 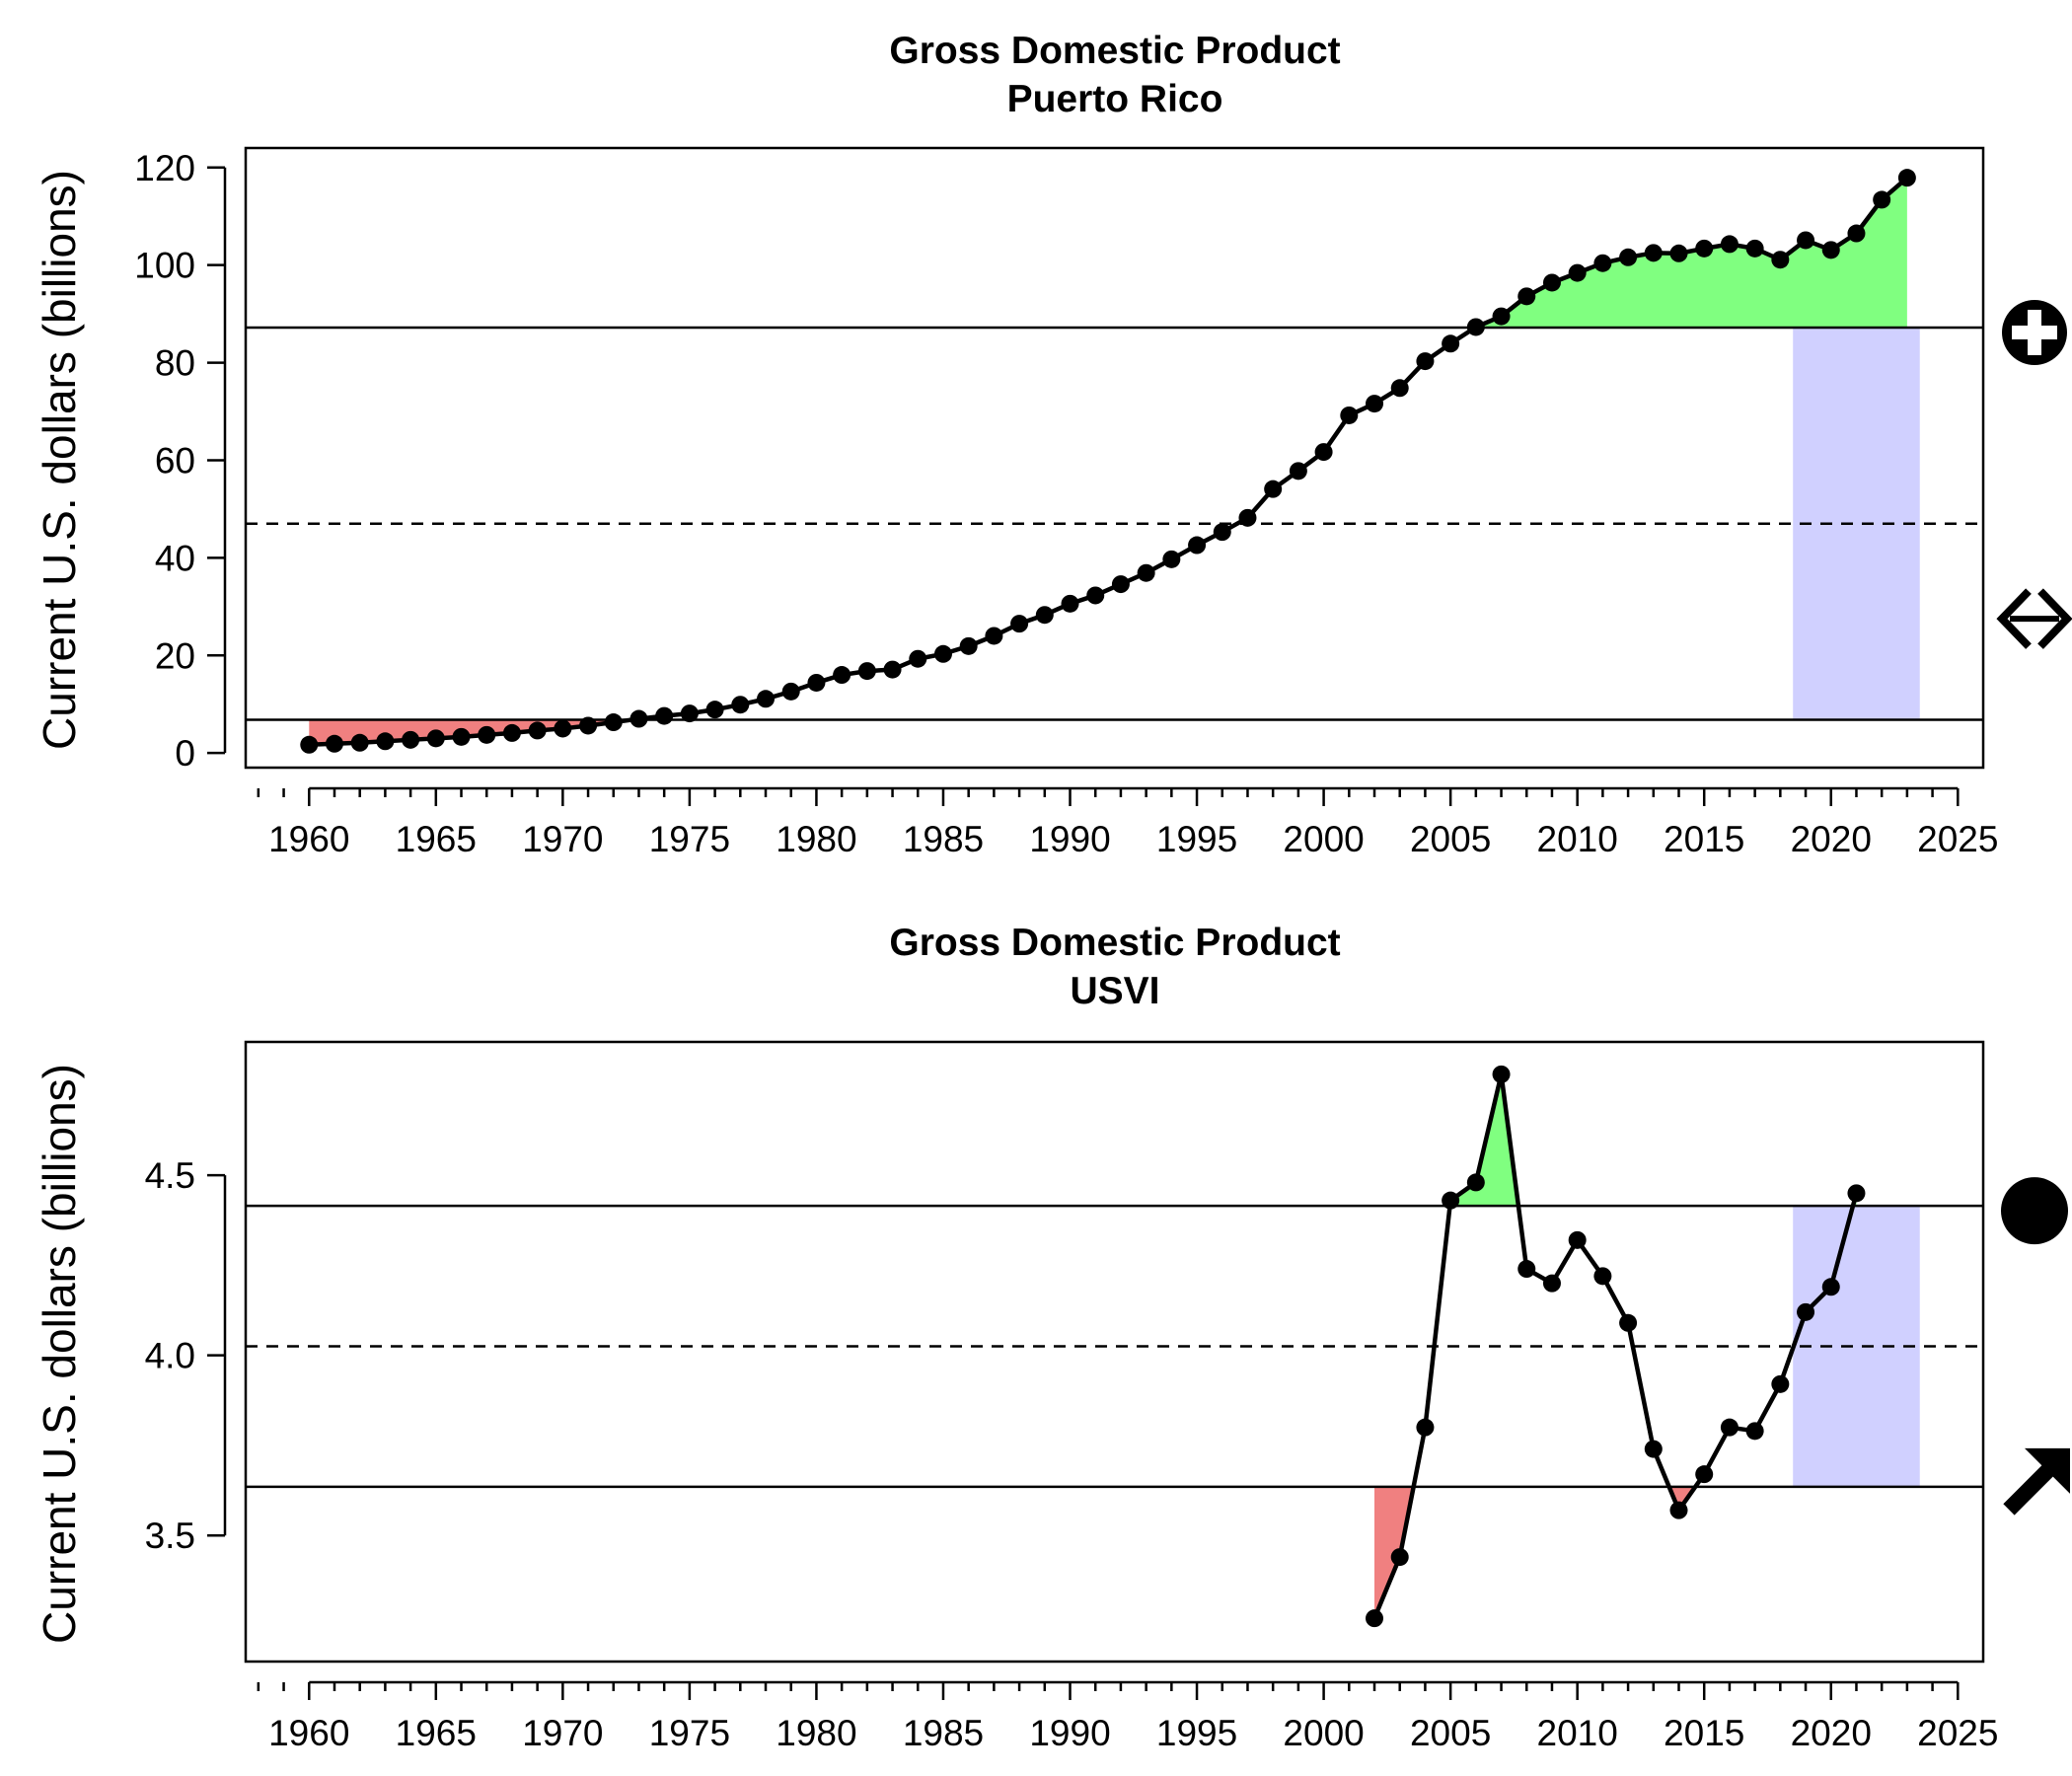 I want to click on chart-subtitle: Puerto Rico, so click(x=1115, y=99).